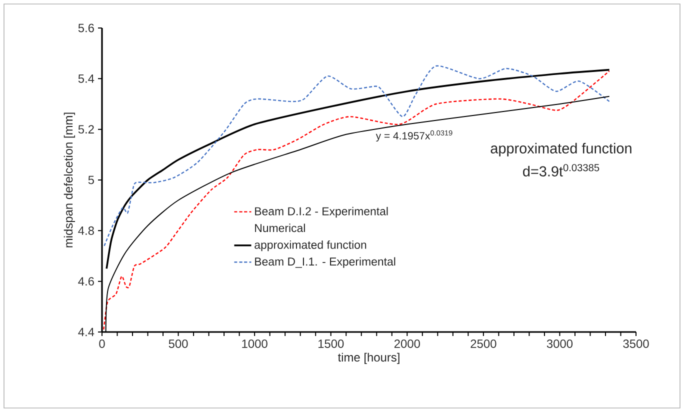 The width and height of the screenshot is (684, 412). I want to click on y-tick-label: 5.6, so click(86, 28).